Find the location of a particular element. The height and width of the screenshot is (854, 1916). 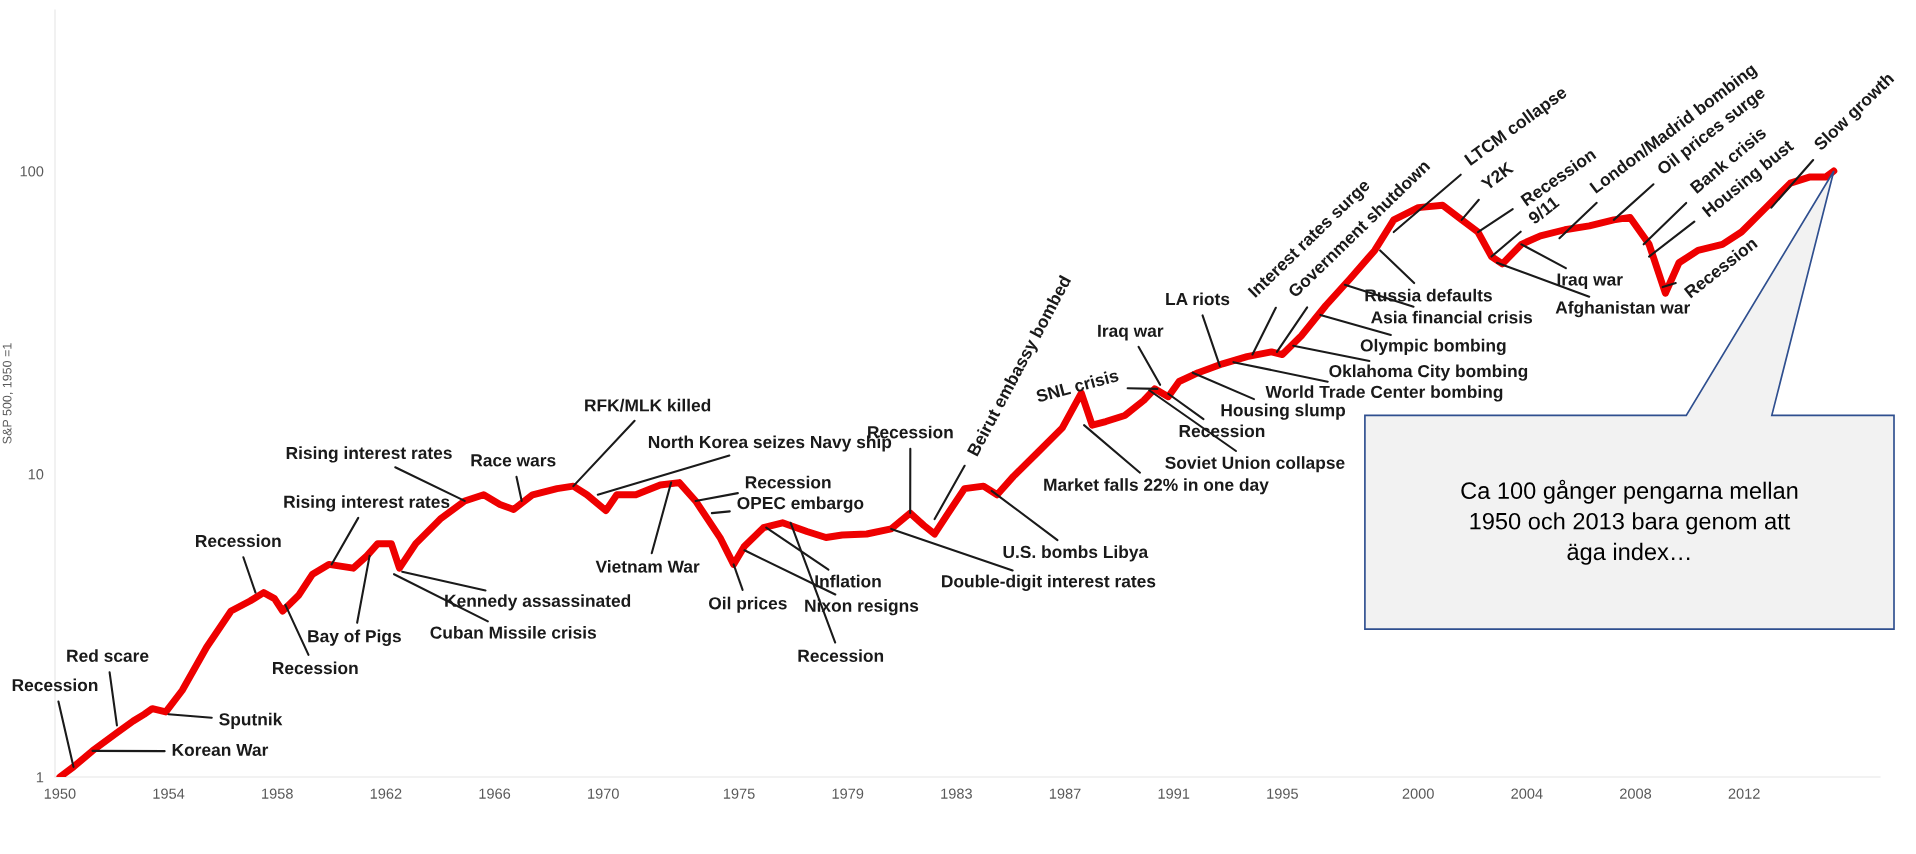

y-tick-label: 100 is located at coordinates (32, 171).